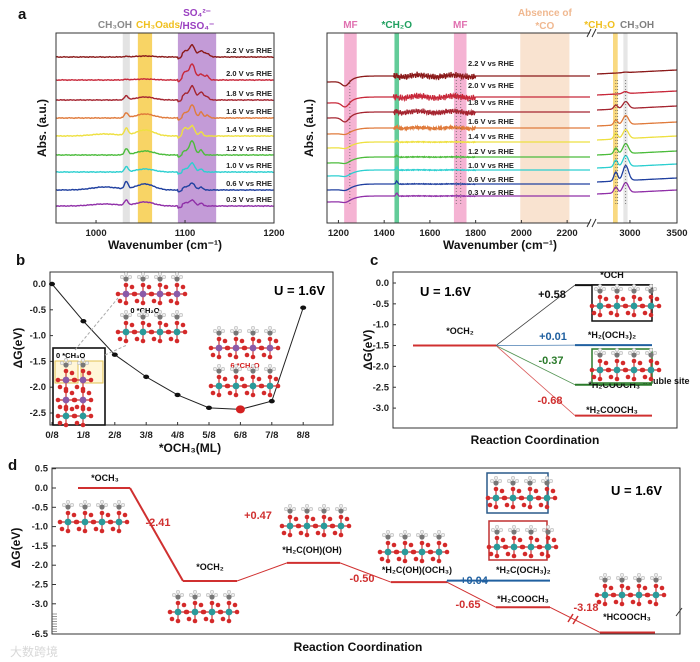  I want to click on x-tick-label: 1800, so click(475, 233).